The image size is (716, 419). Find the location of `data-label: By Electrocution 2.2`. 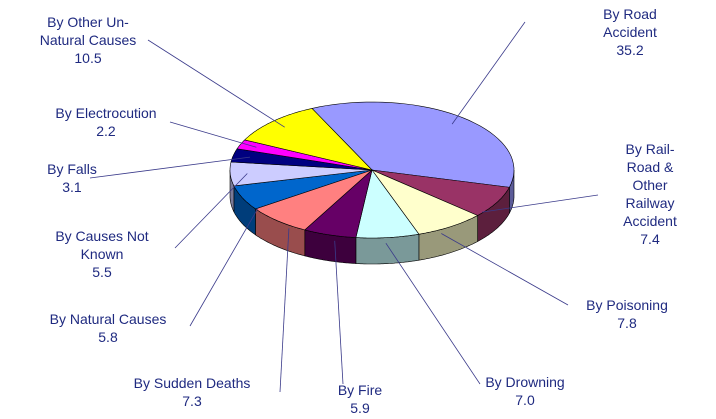

data-label: By Electrocution 2.2 is located at coordinates (105, 122).